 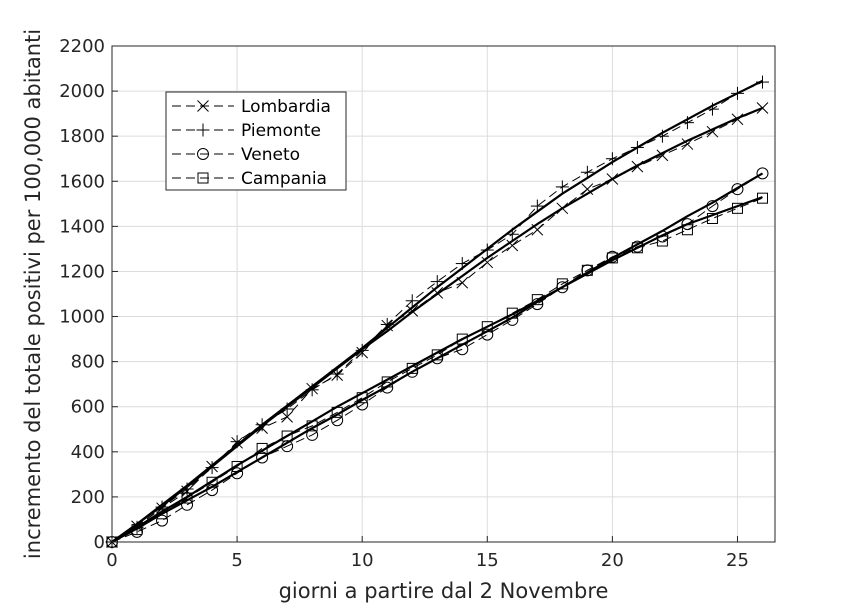 What do you see at coordinates (203, 154) in the screenshot?
I see `legend-marker-veneto` at bounding box center [203, 154].